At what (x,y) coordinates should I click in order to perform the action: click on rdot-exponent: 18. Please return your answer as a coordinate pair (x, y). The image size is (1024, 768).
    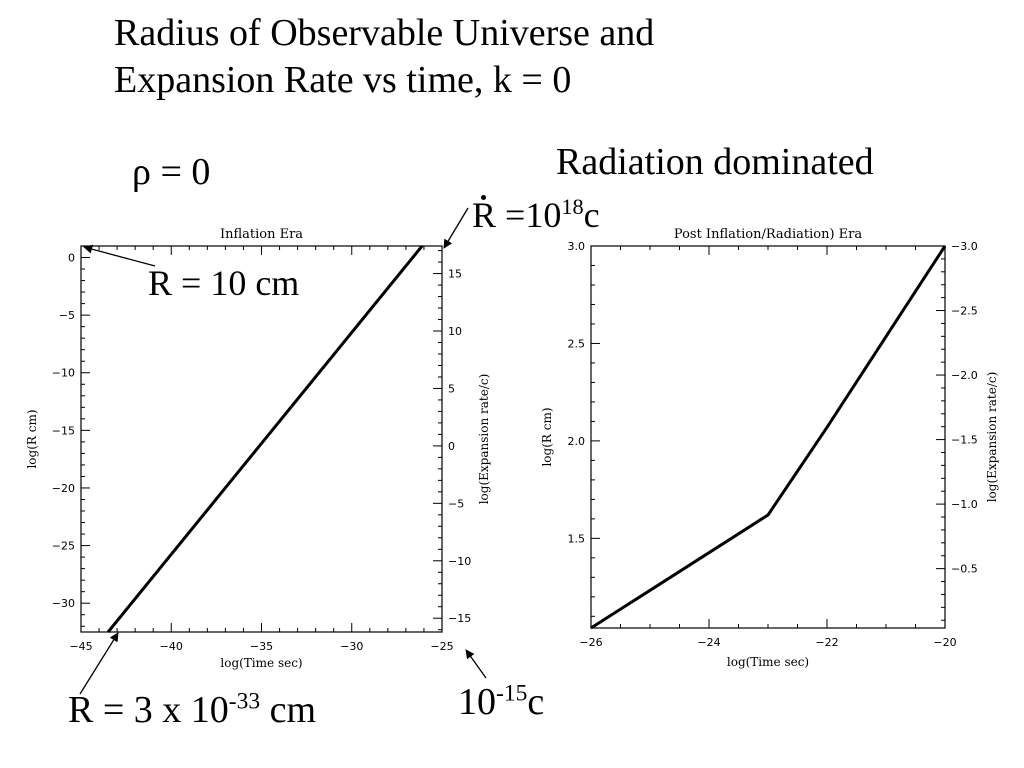
    Looking at the image, I should click on (572, 206).